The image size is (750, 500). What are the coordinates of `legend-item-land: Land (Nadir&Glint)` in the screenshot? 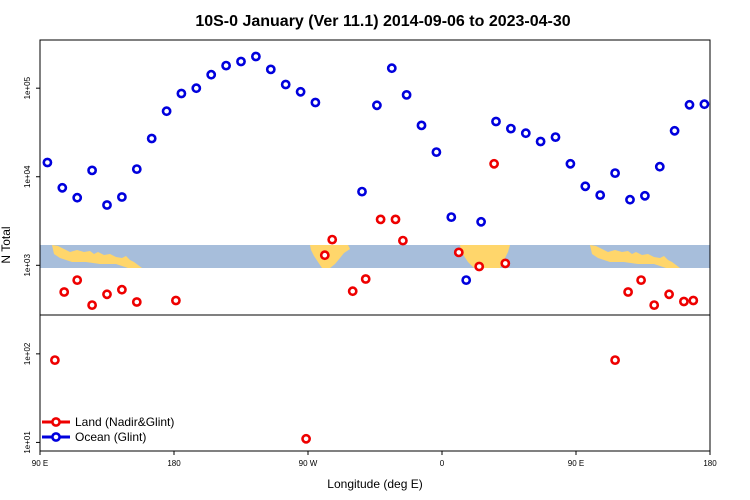 It's located at (108, 422).